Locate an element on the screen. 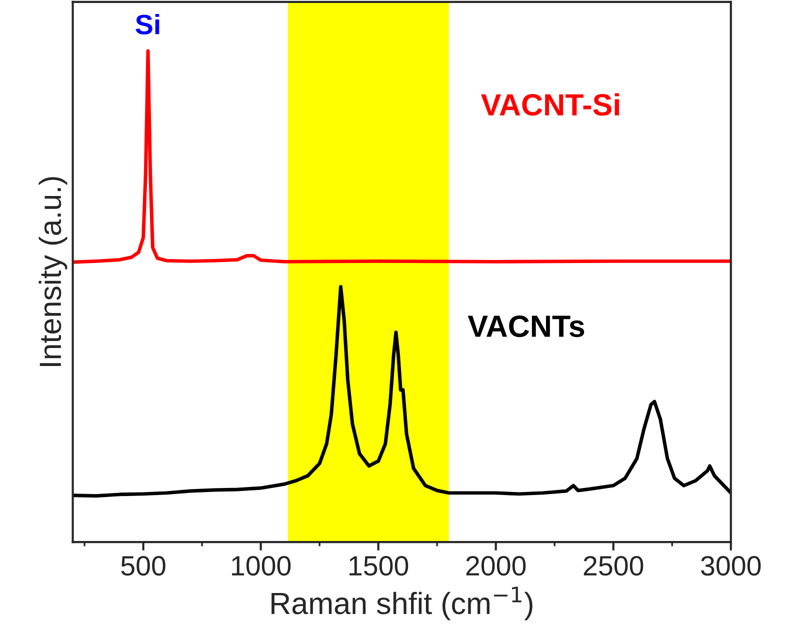 This screenshot has height=643, width=791. x-tick-label: 1500 is located at coordinates (379, 566).